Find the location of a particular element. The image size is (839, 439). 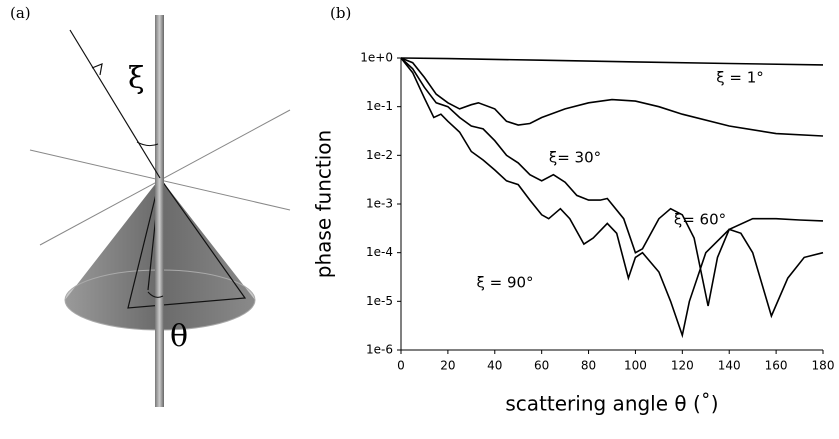

series-label: ξ= 30° is located at coordinates (575, 158).